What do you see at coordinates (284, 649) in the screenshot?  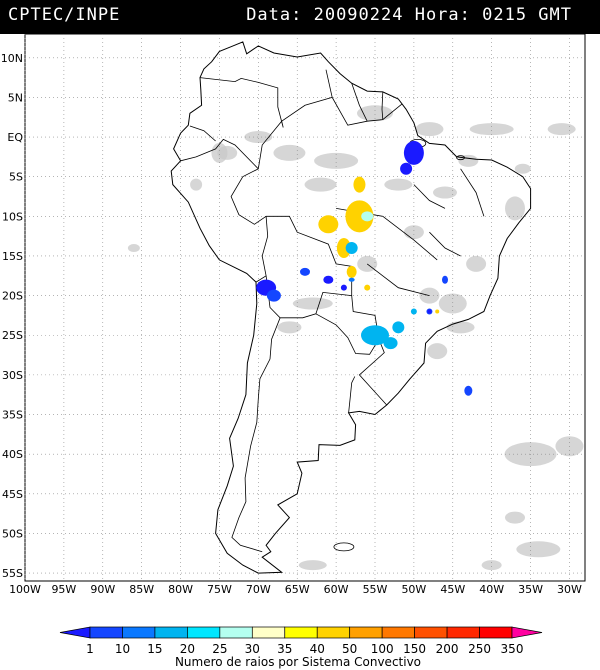 I see `colorbar-tick-label: 35` at bounding box center [284, 649].